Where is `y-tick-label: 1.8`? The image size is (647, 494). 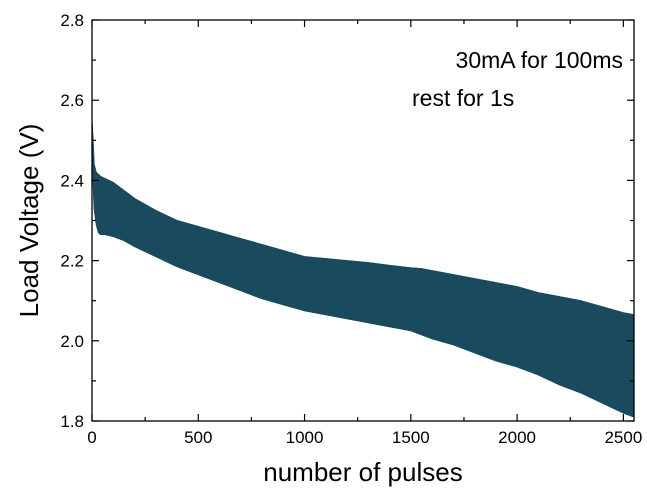
y-tick-label: 1.8 is located at coordinates (72, 421).